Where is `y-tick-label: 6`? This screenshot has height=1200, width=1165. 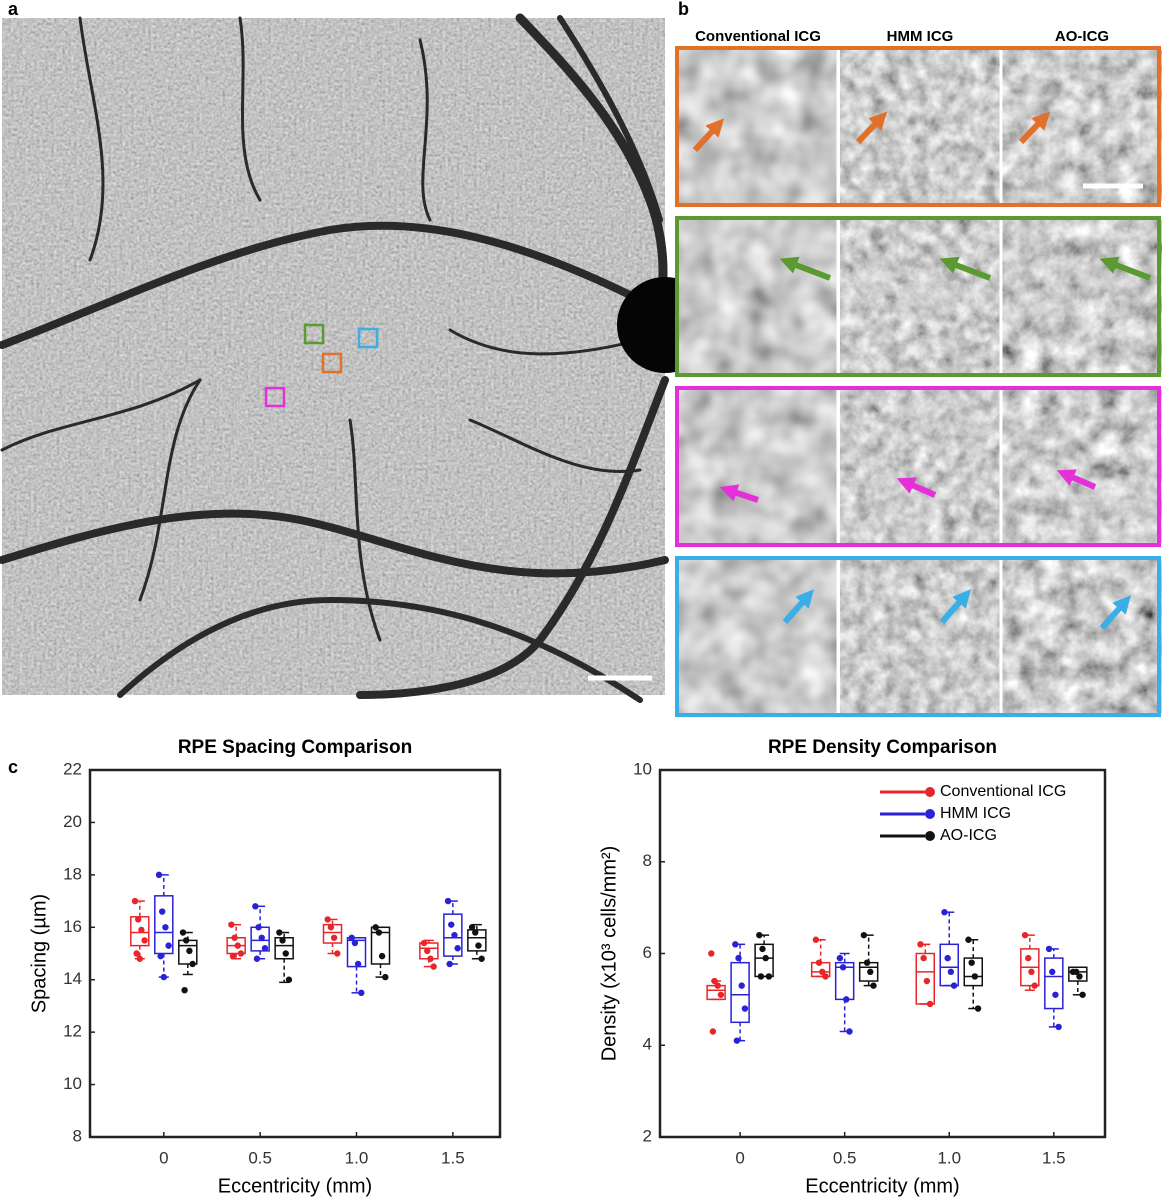 y-tick-label: 6 is located at coordinates (647, 952).